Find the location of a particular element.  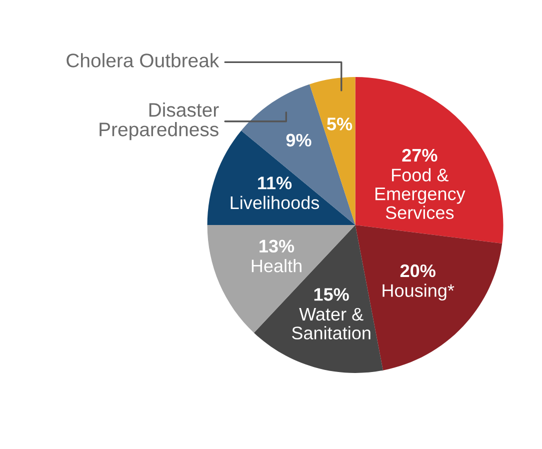

slice-label: Food & Emergency Services is located at coordinates (420, 194).